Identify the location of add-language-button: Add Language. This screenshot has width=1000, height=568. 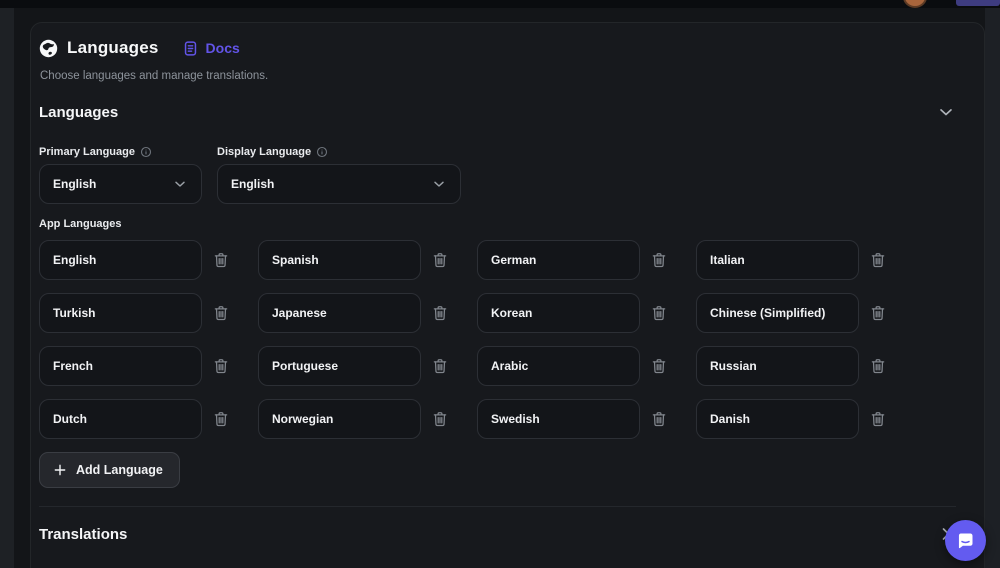
(109, 470).